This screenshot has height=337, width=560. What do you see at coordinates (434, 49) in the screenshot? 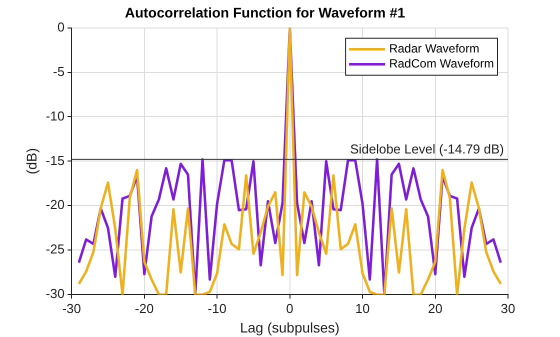
I see `legend-label: Radar Waveform` at bounding box center [434, 49].